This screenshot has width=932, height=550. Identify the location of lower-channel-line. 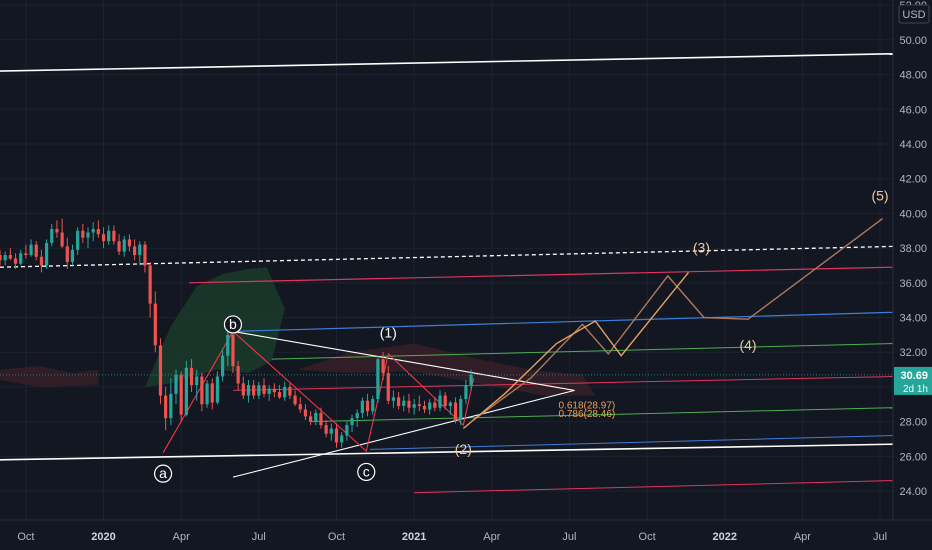
(447, 452).